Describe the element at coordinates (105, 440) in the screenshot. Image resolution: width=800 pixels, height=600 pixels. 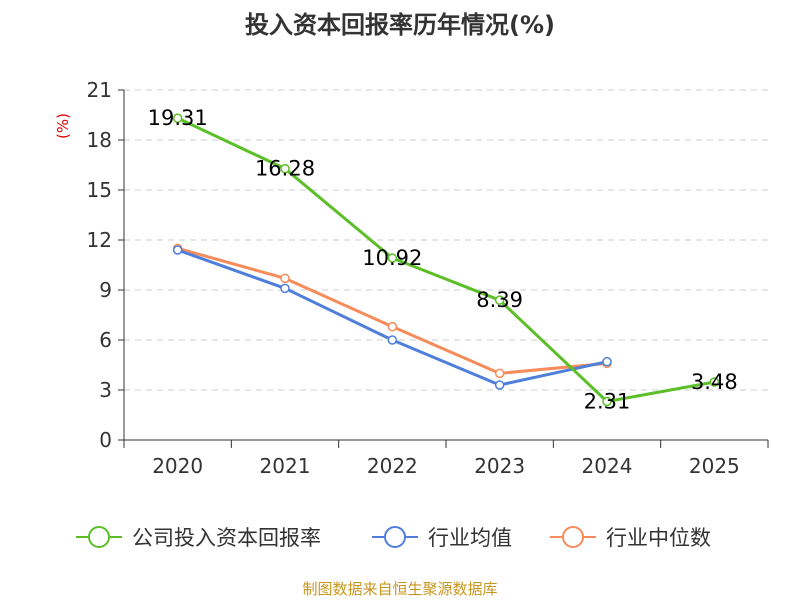
I see `y-tick-label: 0` at that location.